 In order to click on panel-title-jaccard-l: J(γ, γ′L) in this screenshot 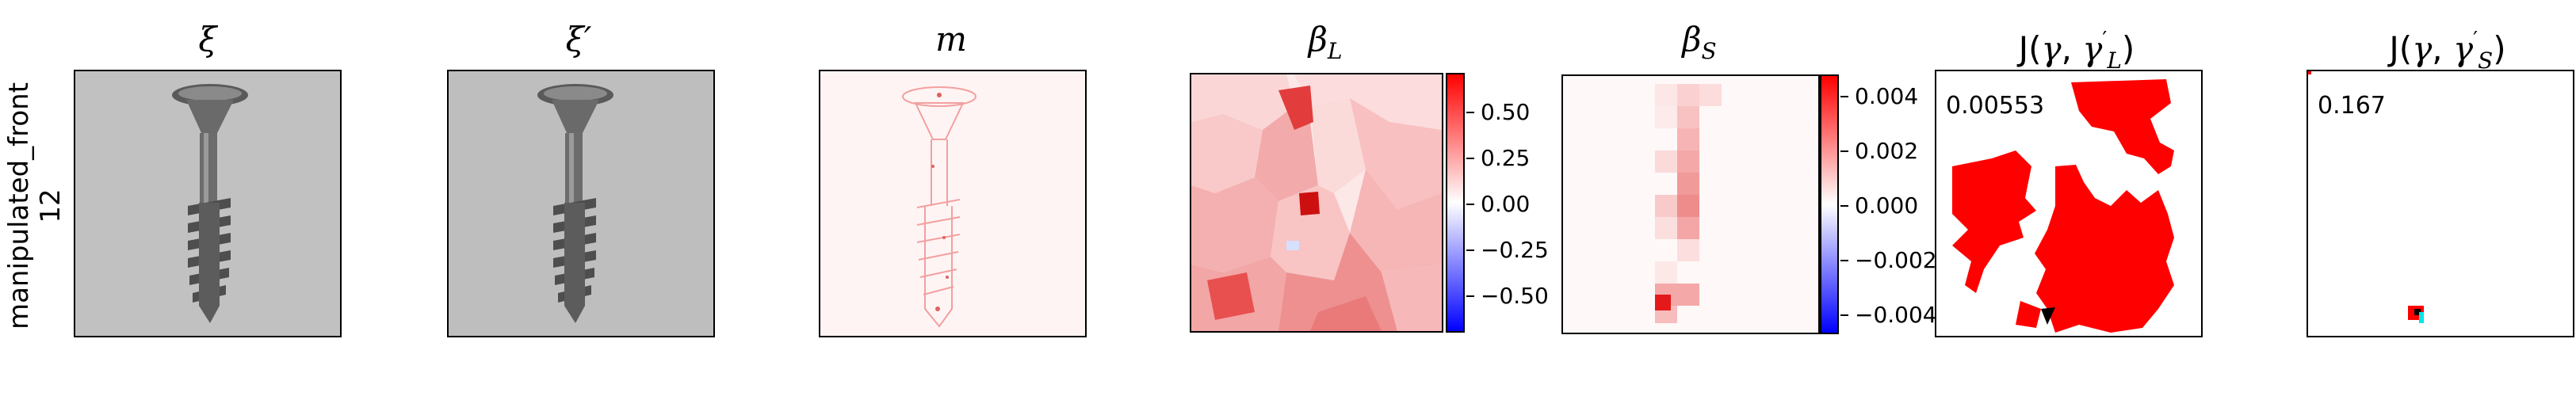, I will do `click(2076, 45)`.